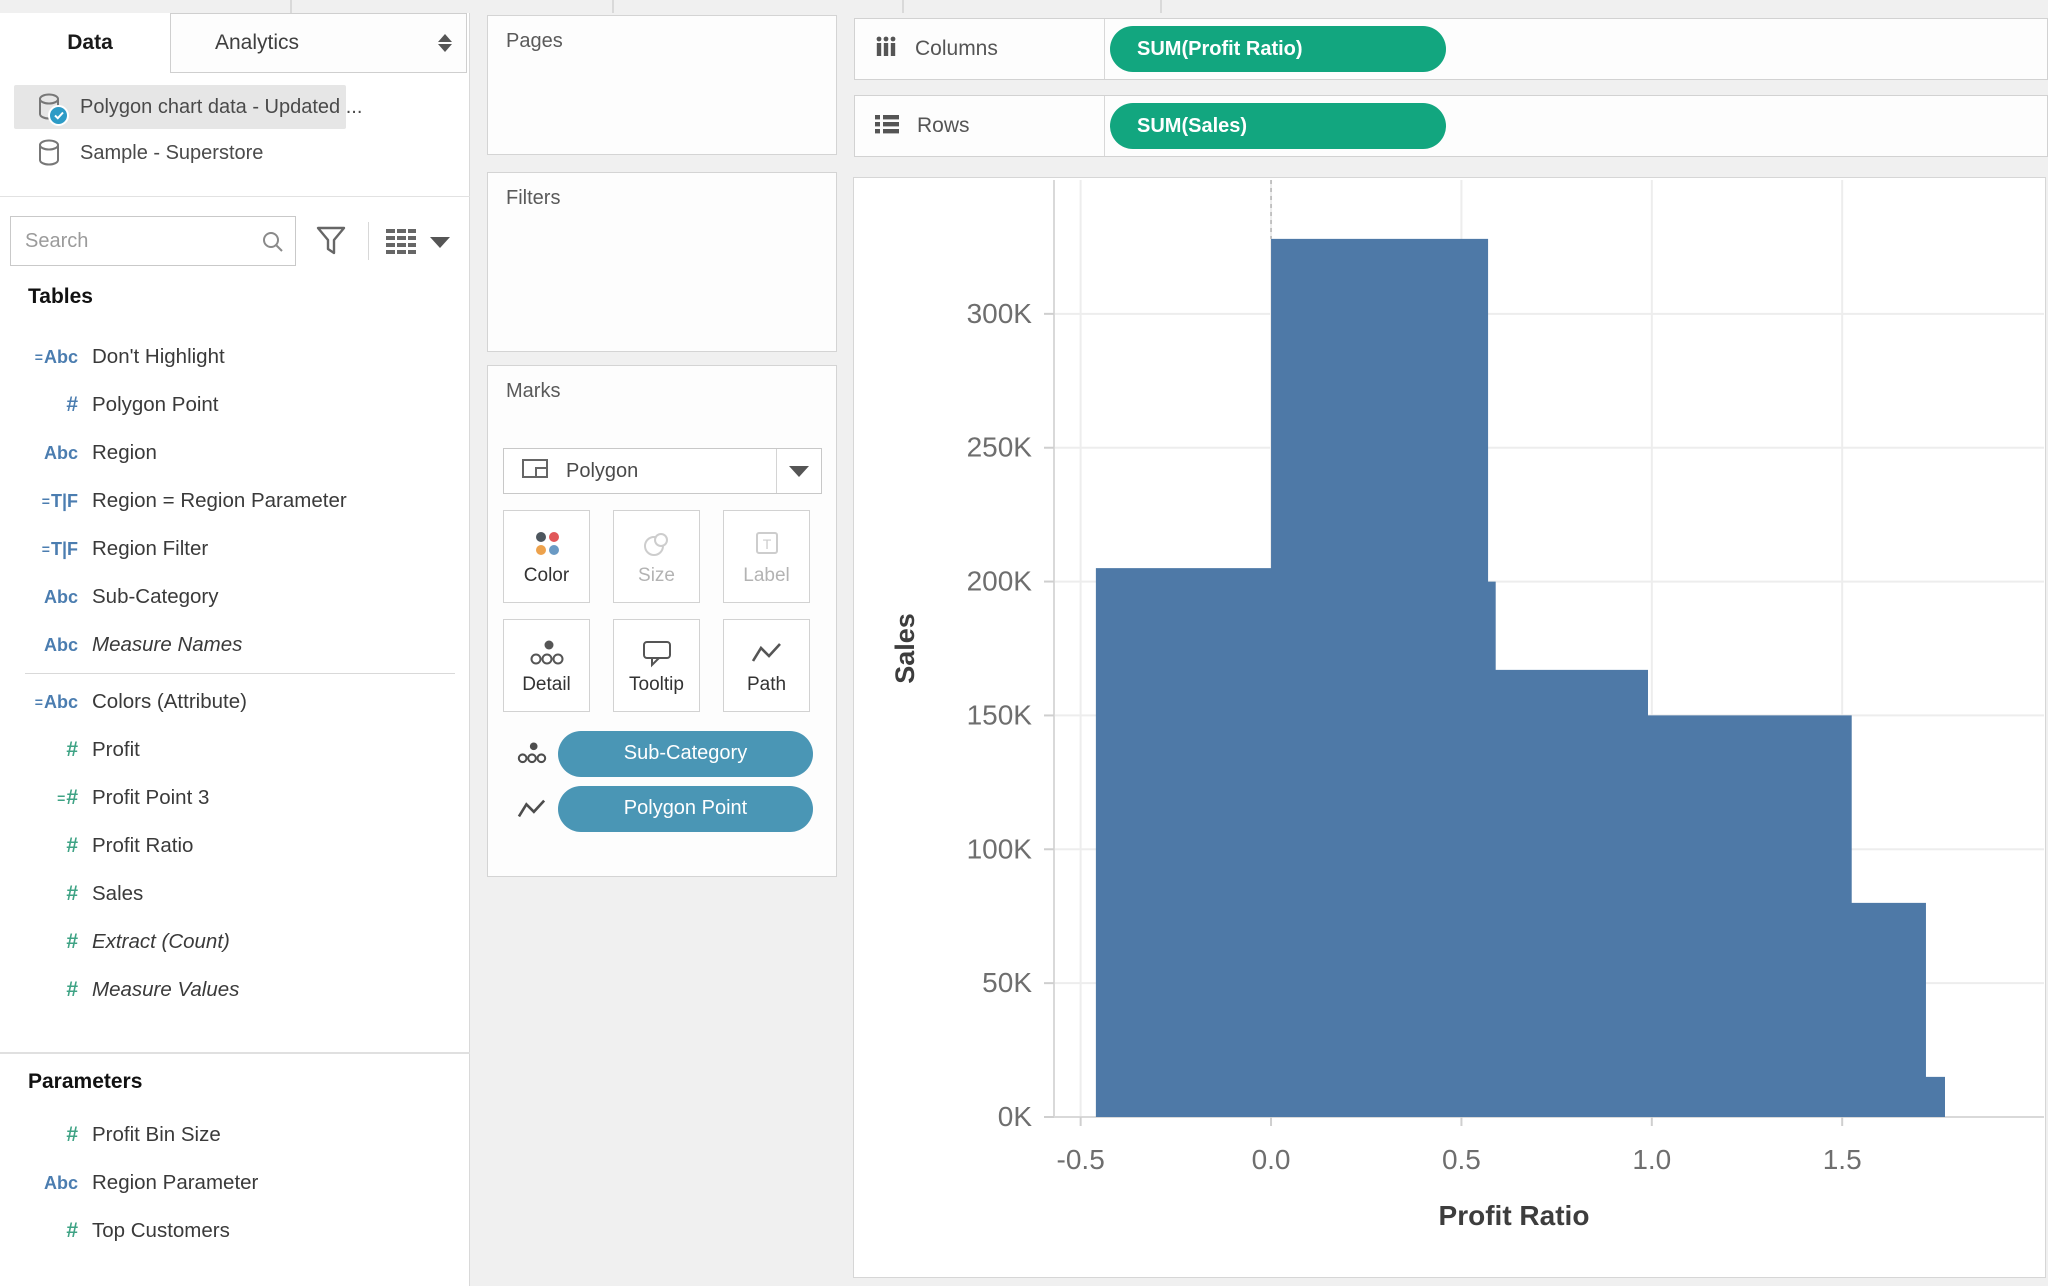 The width and height of the screenshot is (2048, 1286). What do you see at coordinates (90, 43) in the screenshot?
I see `tab-data: Data` at bounding box center [90, 43].